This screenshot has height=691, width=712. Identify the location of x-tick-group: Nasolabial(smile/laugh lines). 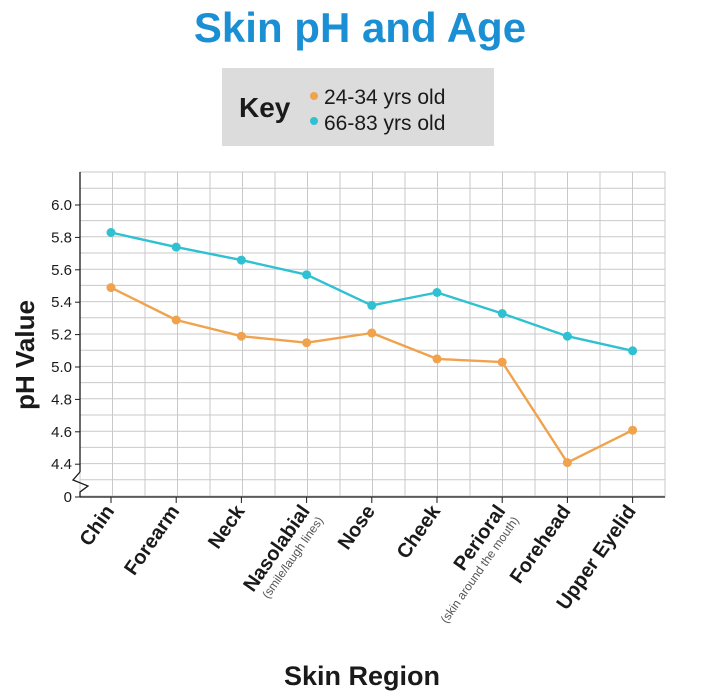
(282, 551).